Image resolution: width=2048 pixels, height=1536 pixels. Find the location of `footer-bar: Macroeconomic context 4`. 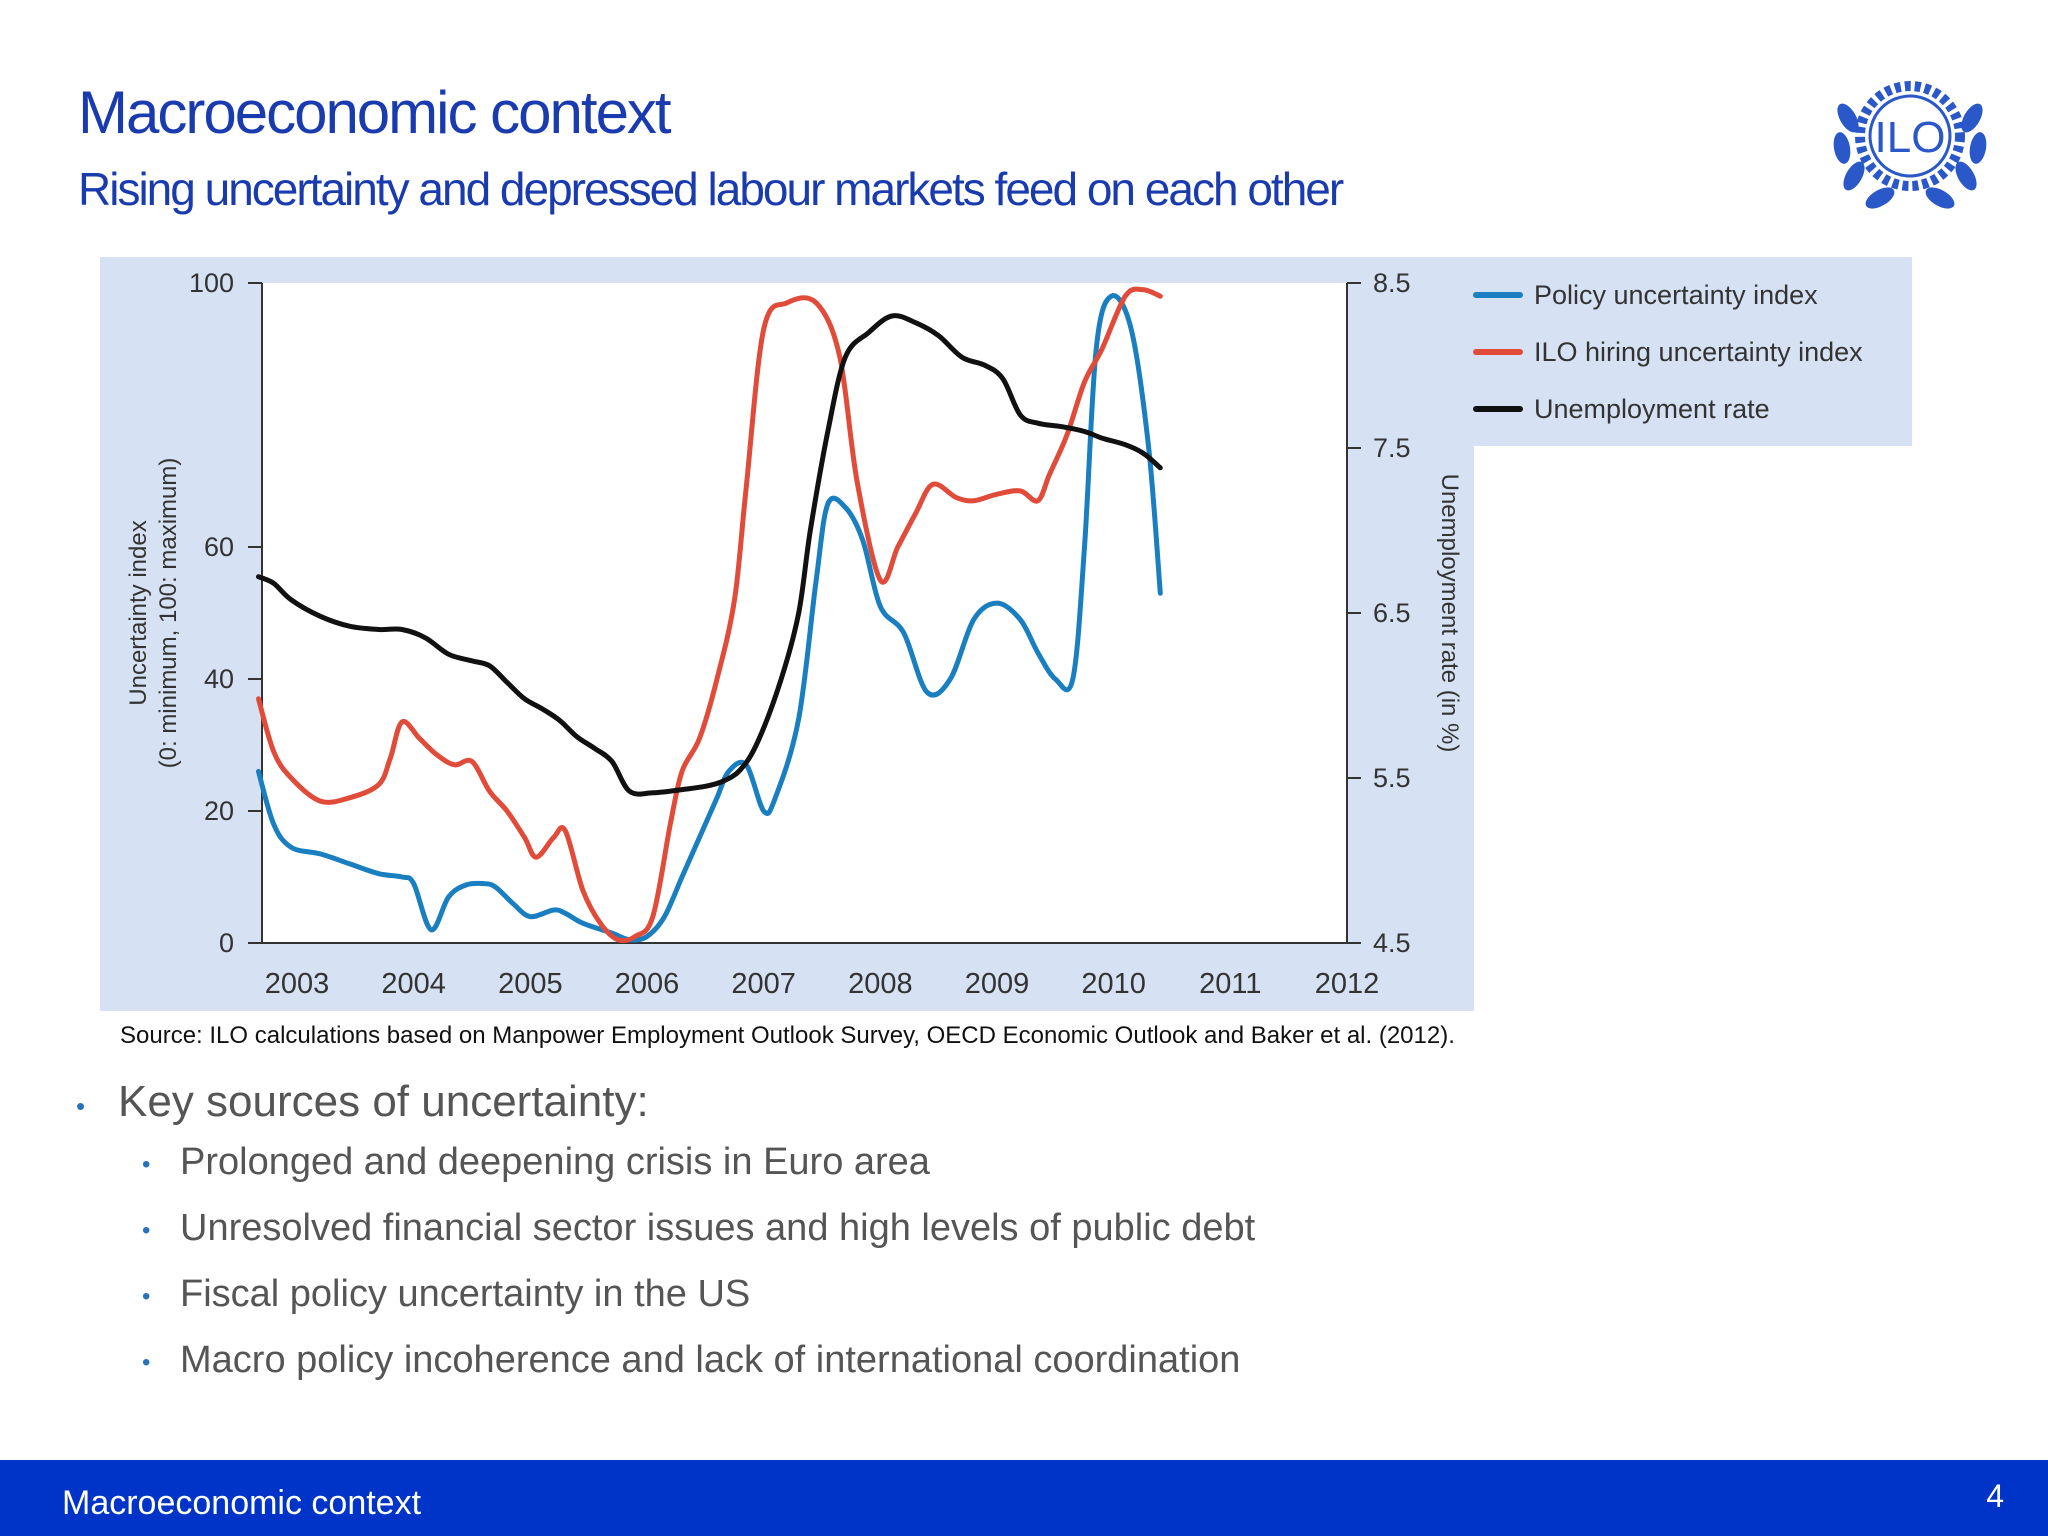

footer-bar: Macroeconomic context 4 is located at coordinates (1024, 1498).